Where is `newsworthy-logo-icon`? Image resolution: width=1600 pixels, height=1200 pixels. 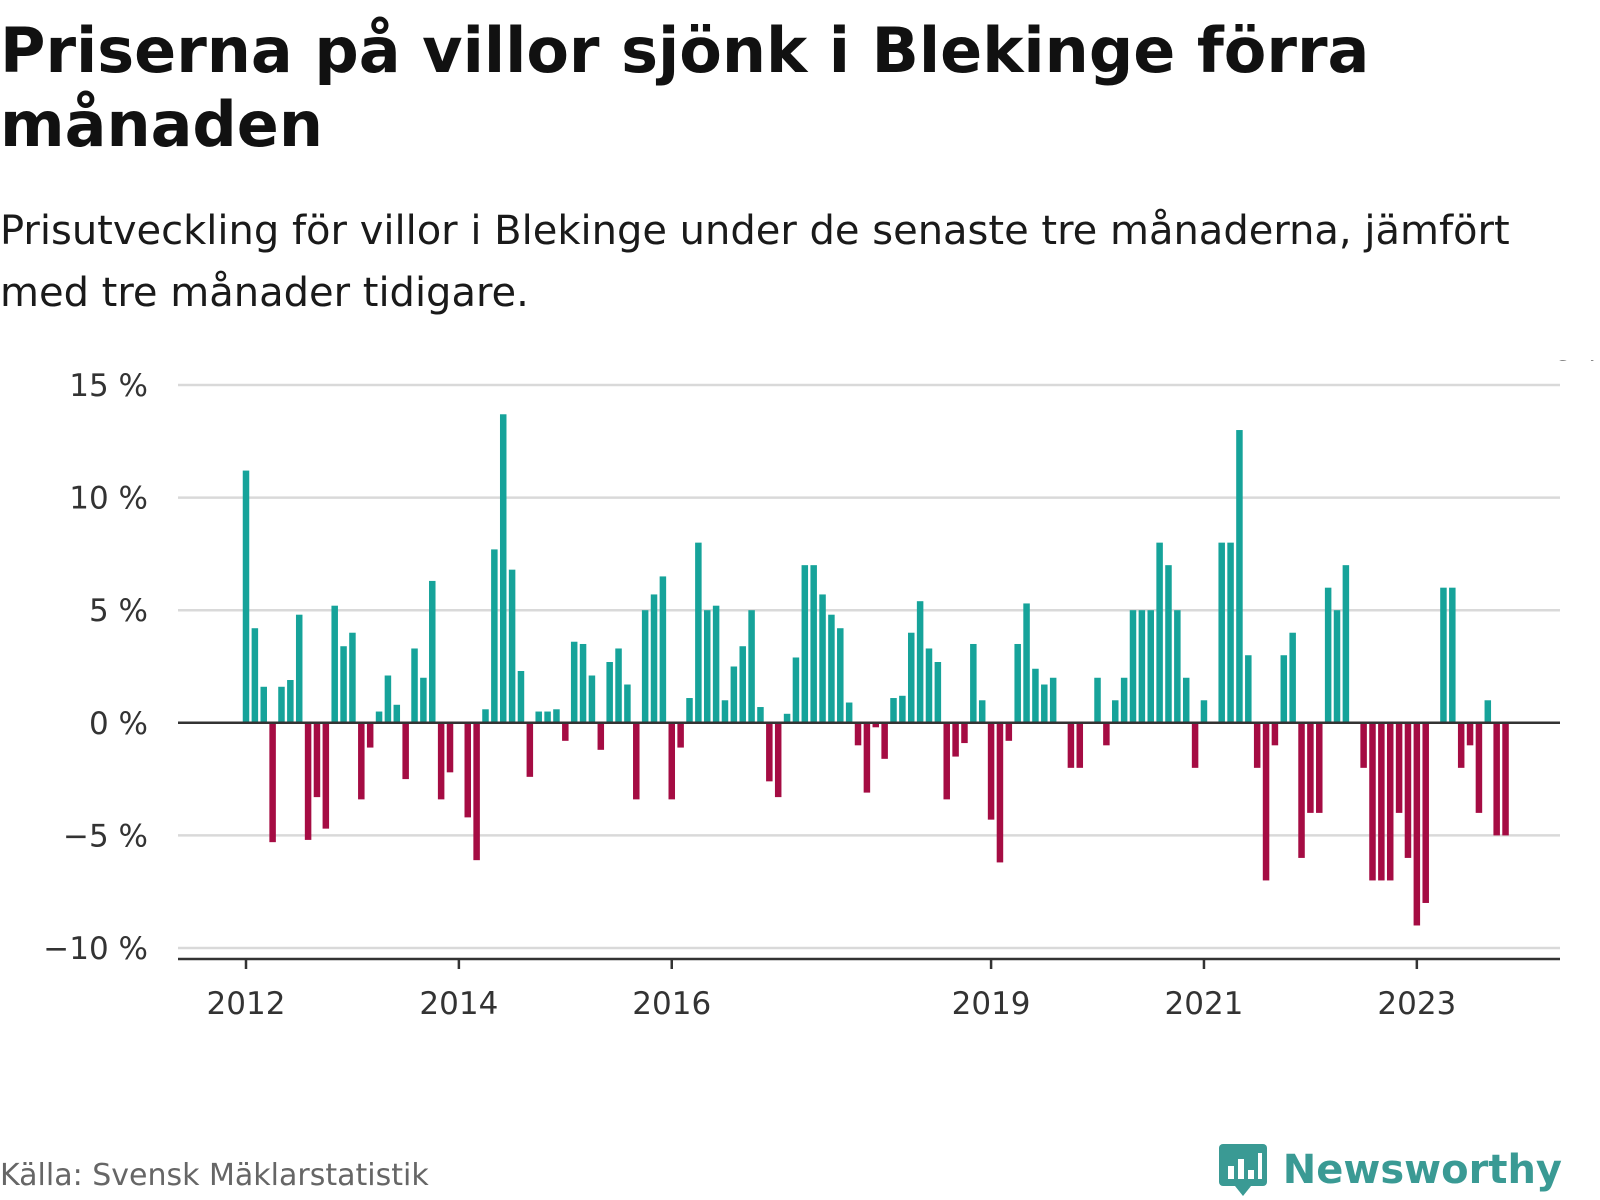 newsworthy-logo-icon is located at coordinates (1242, 1170).